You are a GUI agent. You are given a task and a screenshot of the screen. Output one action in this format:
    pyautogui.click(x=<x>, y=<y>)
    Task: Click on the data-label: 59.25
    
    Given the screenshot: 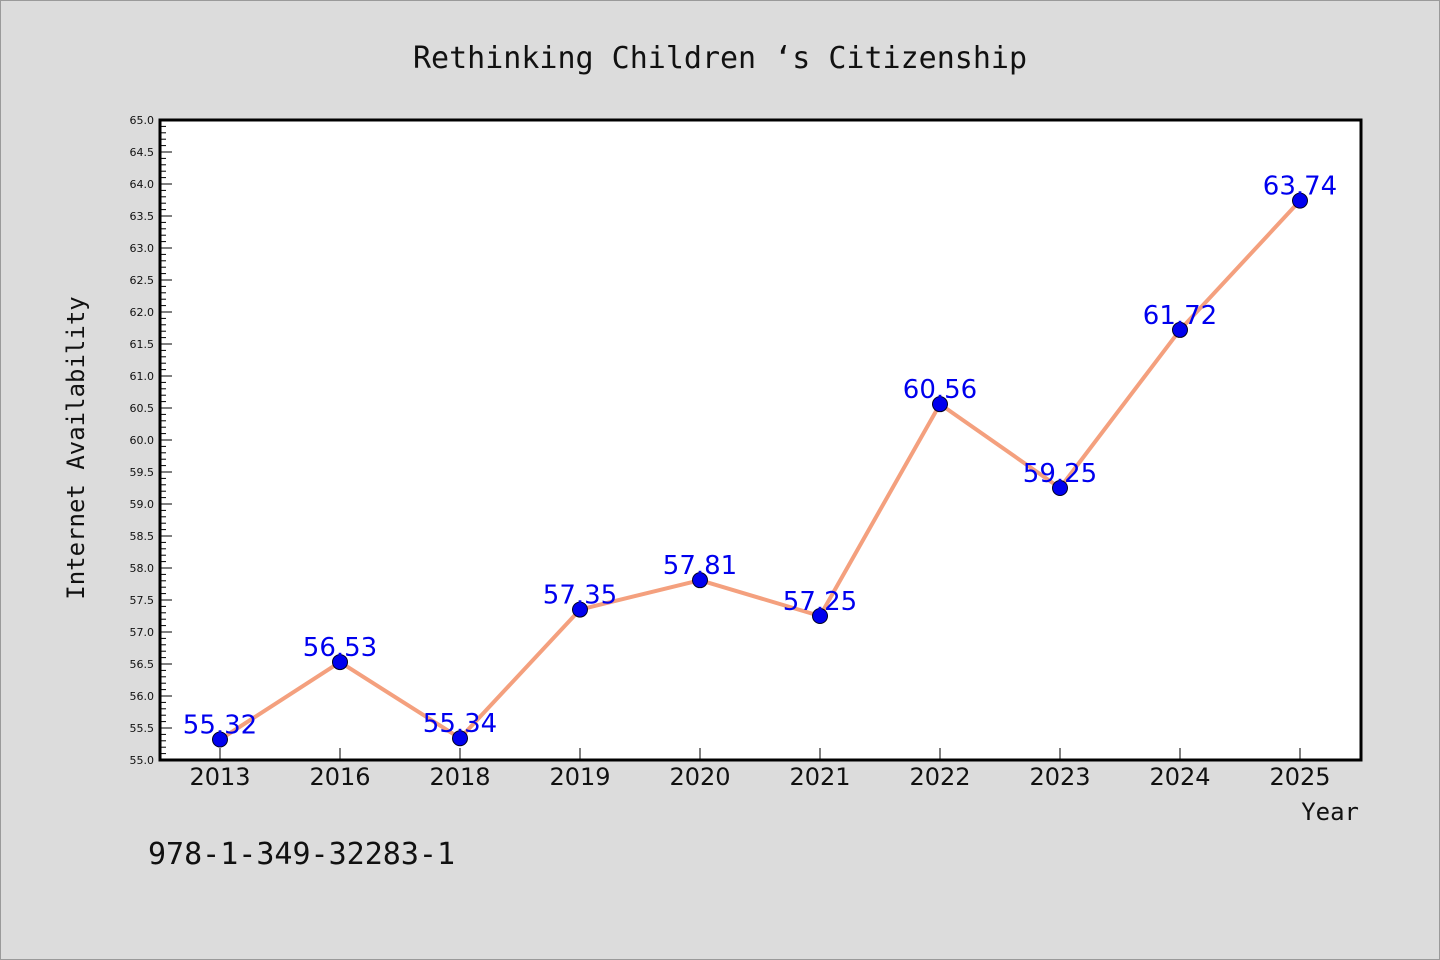 What is the action you would take?
    pyautogui.click(x=1060, y=474)
    